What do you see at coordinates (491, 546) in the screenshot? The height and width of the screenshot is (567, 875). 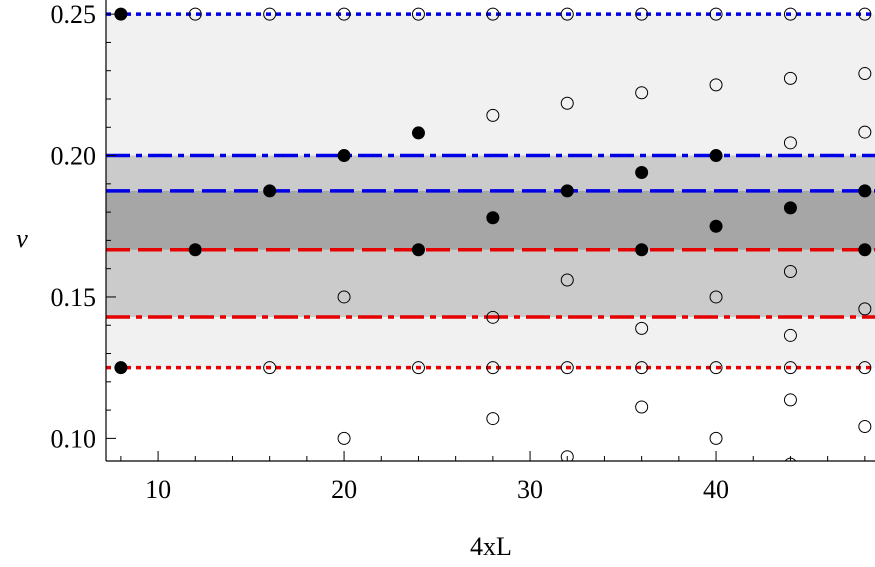 I see `x-axis-label: 4xL` at bounding box center [491, 546].